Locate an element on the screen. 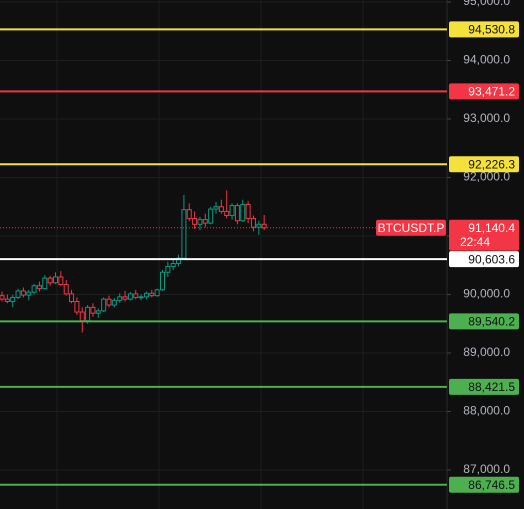 This screenshot has height=509, width=524. level-label: 88,421.5 is located at coordinates (491, 387).